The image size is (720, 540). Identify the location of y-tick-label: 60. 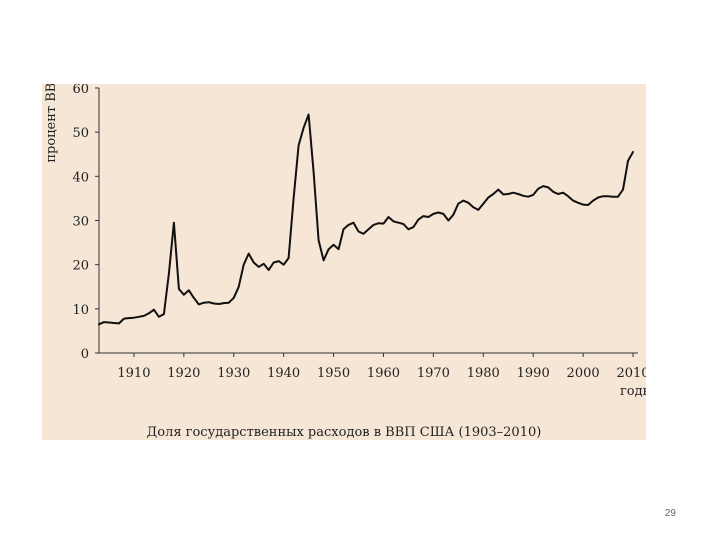
(80, 90).